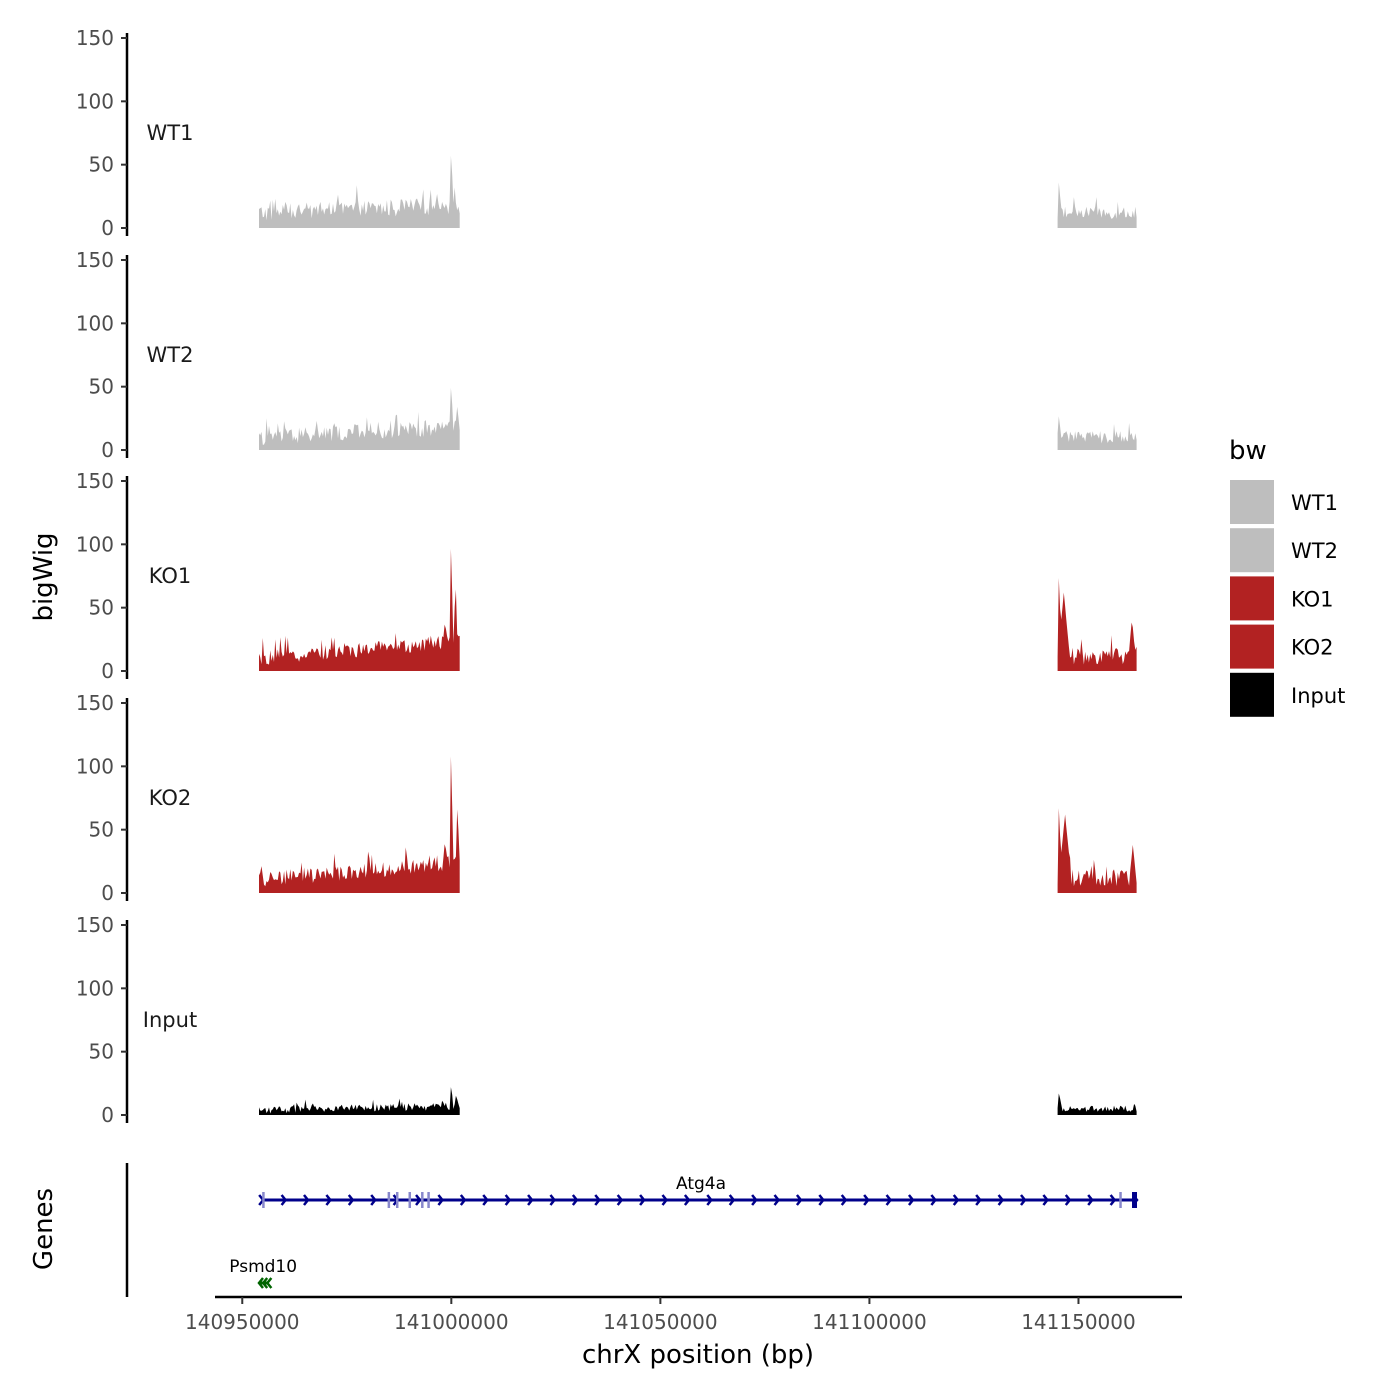 This screenshot has height=1400, width=1400. Describe the element at coordinates (1248, 451) in the screenshot. I see `legend-title: bw` at that location.